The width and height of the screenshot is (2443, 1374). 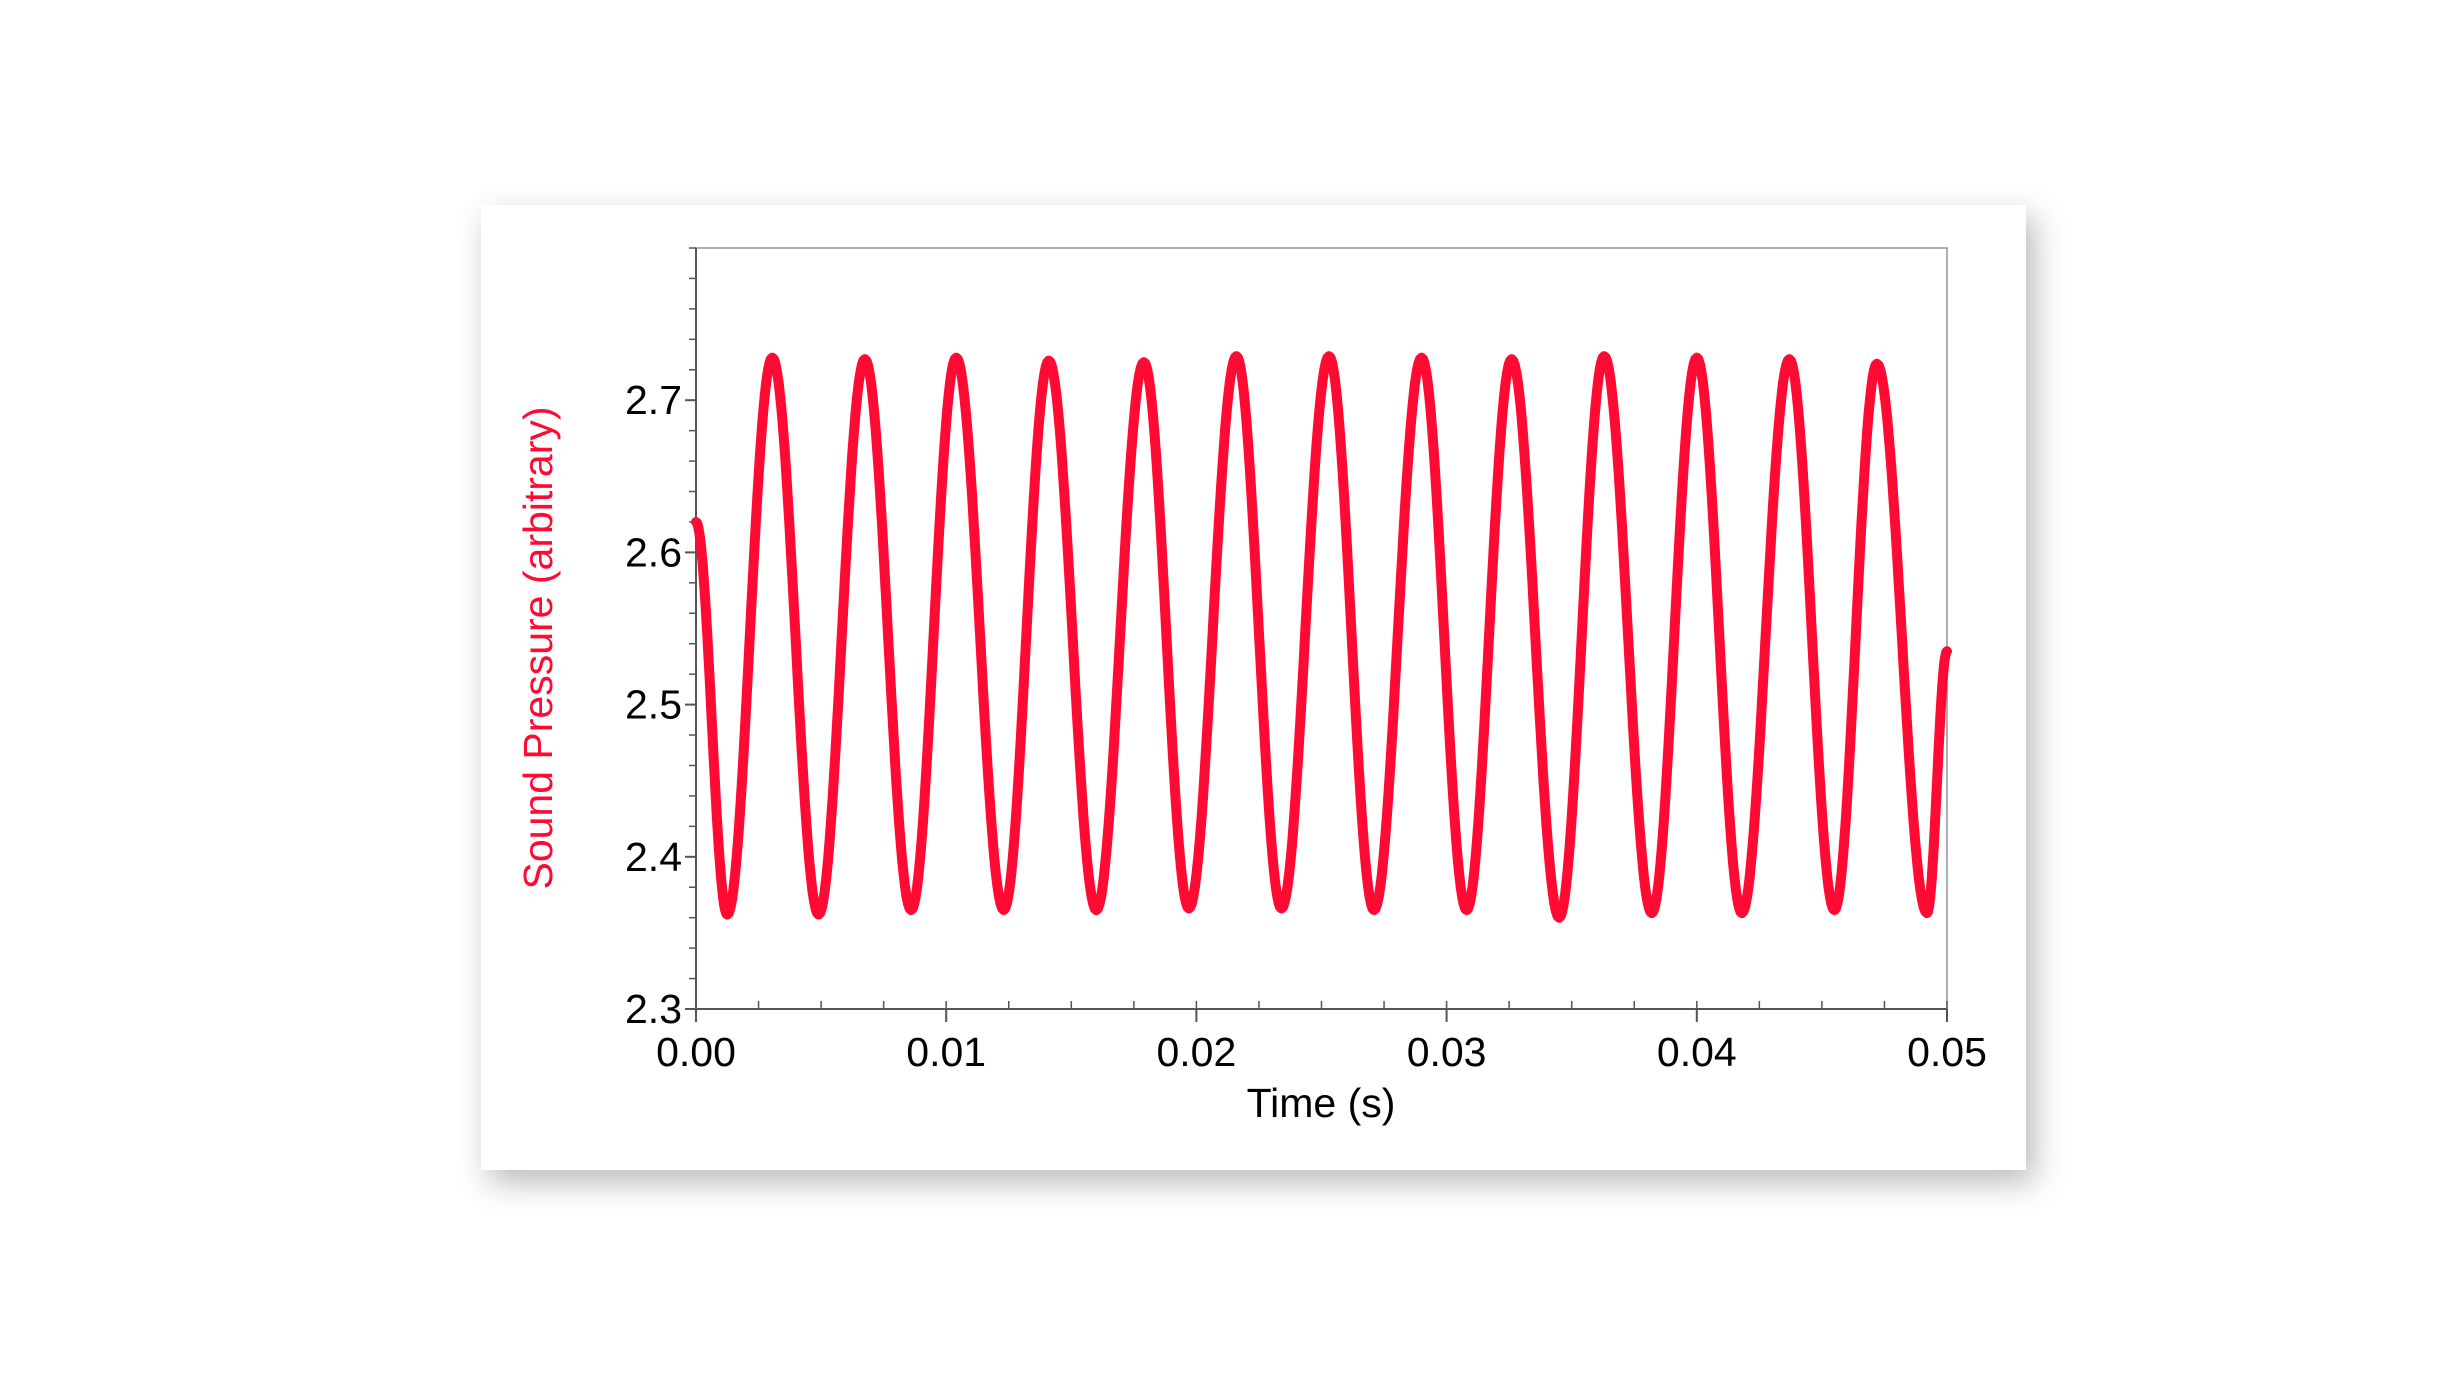 What do you see at coordinates (696, 1052) in the screenshot?
I see `x-tick-label: 0.00` at bounding box center [696, 1052].